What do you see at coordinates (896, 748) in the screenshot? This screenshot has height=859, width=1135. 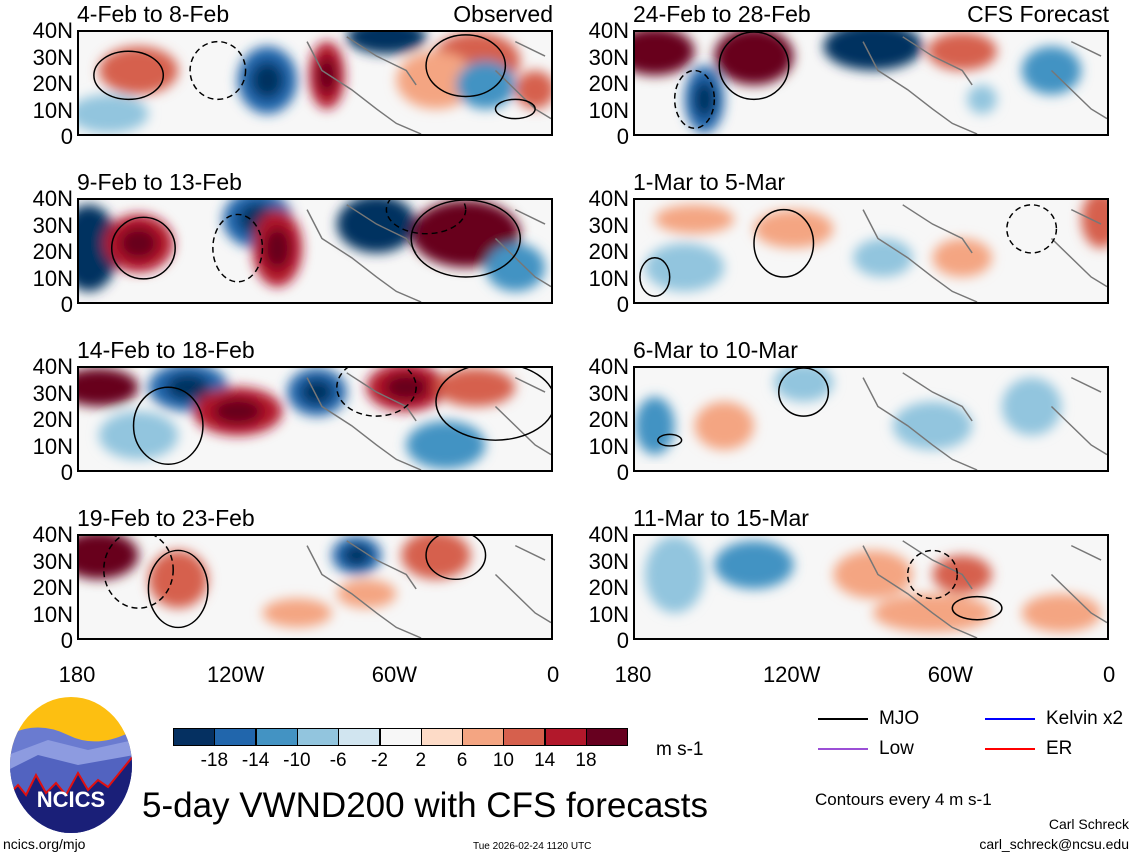 I see `legend-low: Low` at bounding box center [896, 748].